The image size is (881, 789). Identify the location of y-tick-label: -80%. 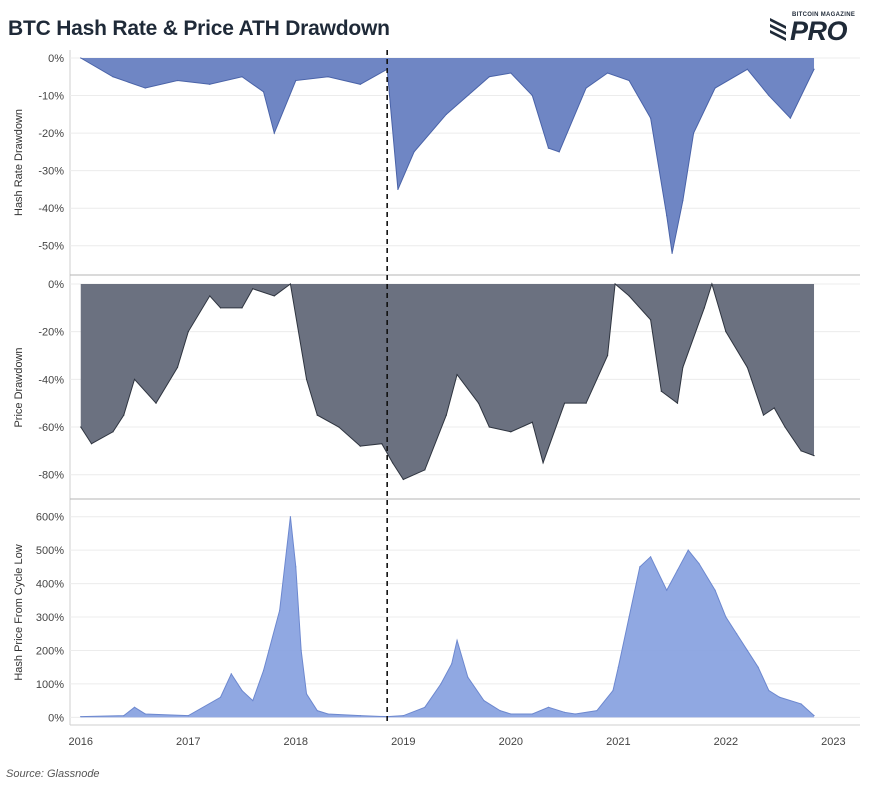
(51, 476).